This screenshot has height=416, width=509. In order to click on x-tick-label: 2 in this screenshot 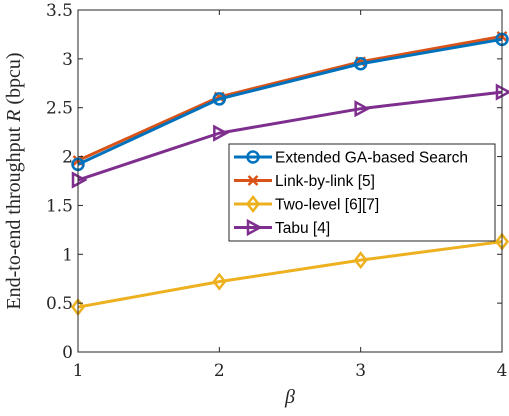, I will do `click(219, 371)`.